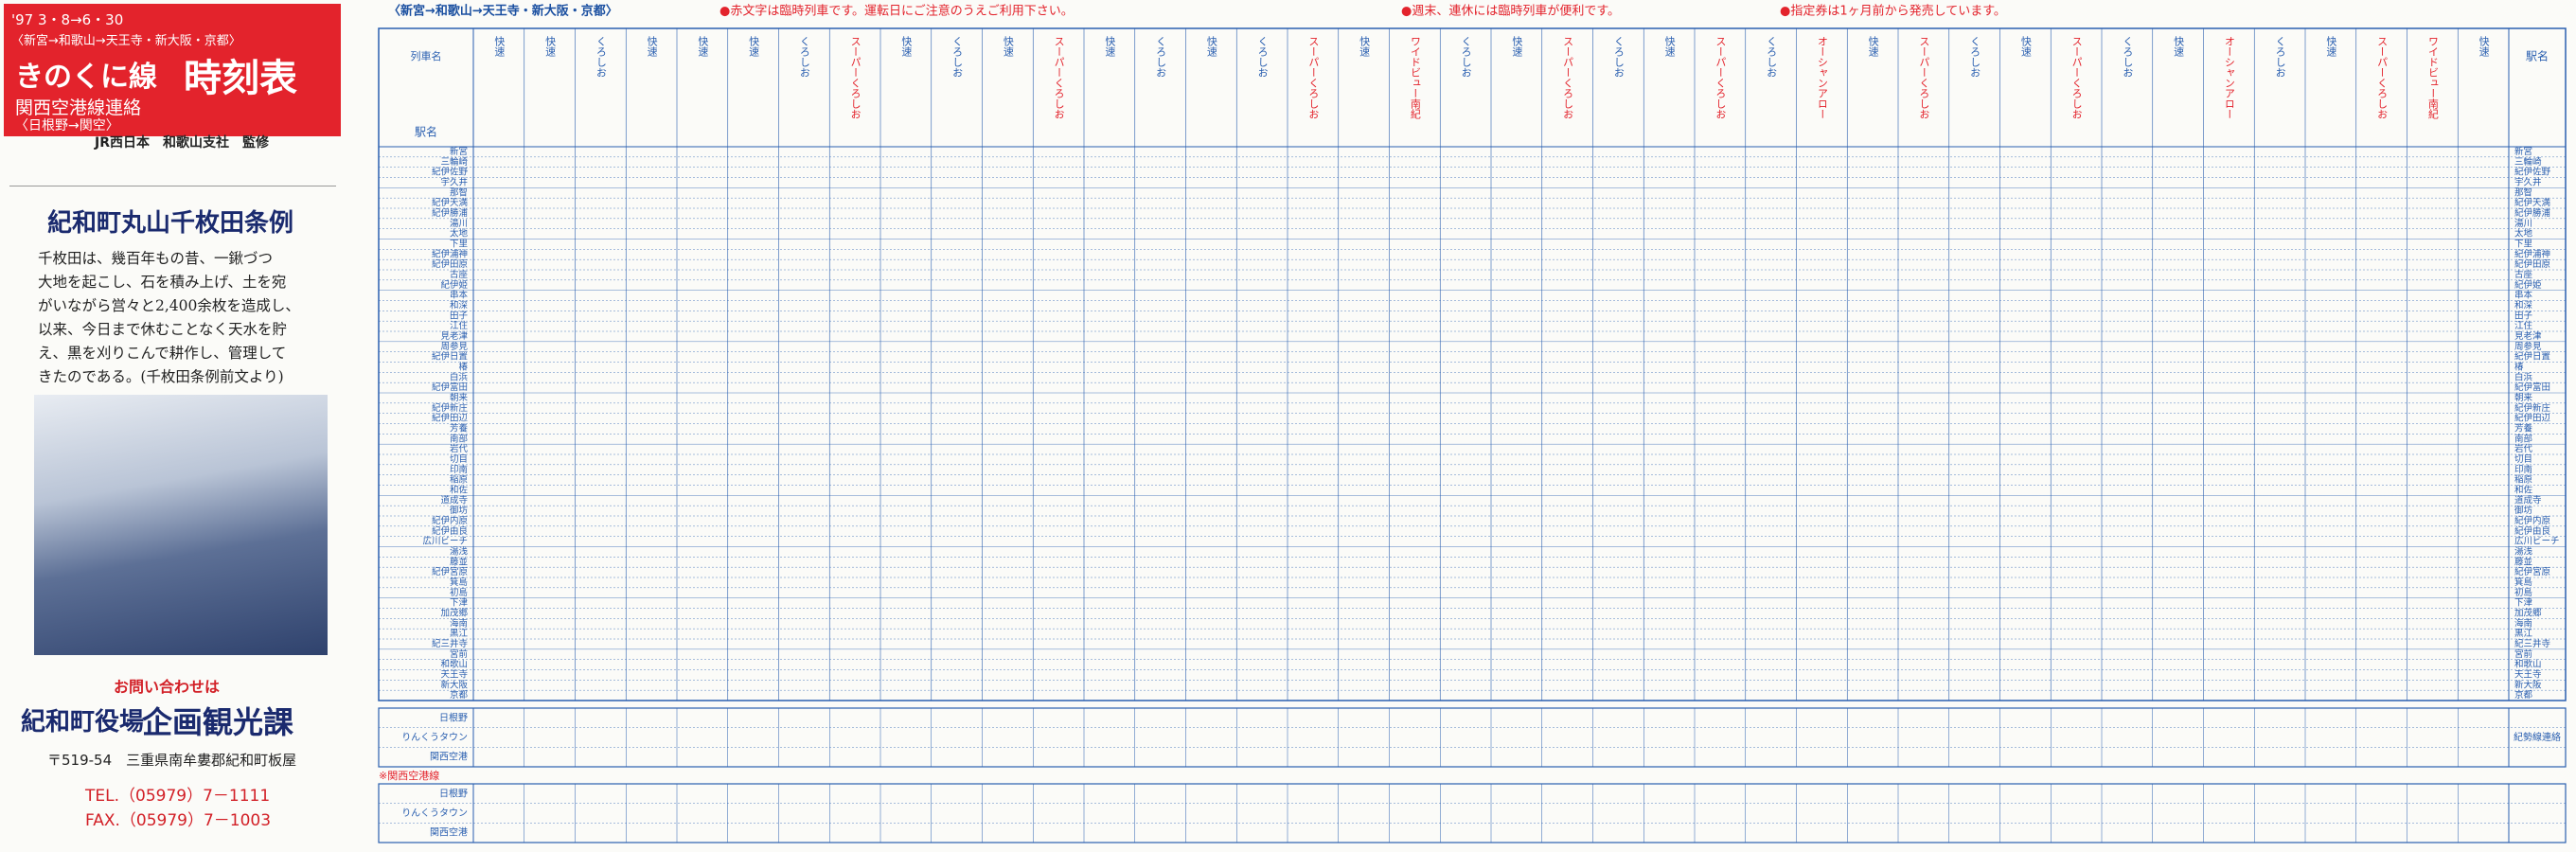  What do you see at coordinates (2528, 500) in the screenshot?
I see `station-name: 道成寺` at bounding box center [2528, 500].